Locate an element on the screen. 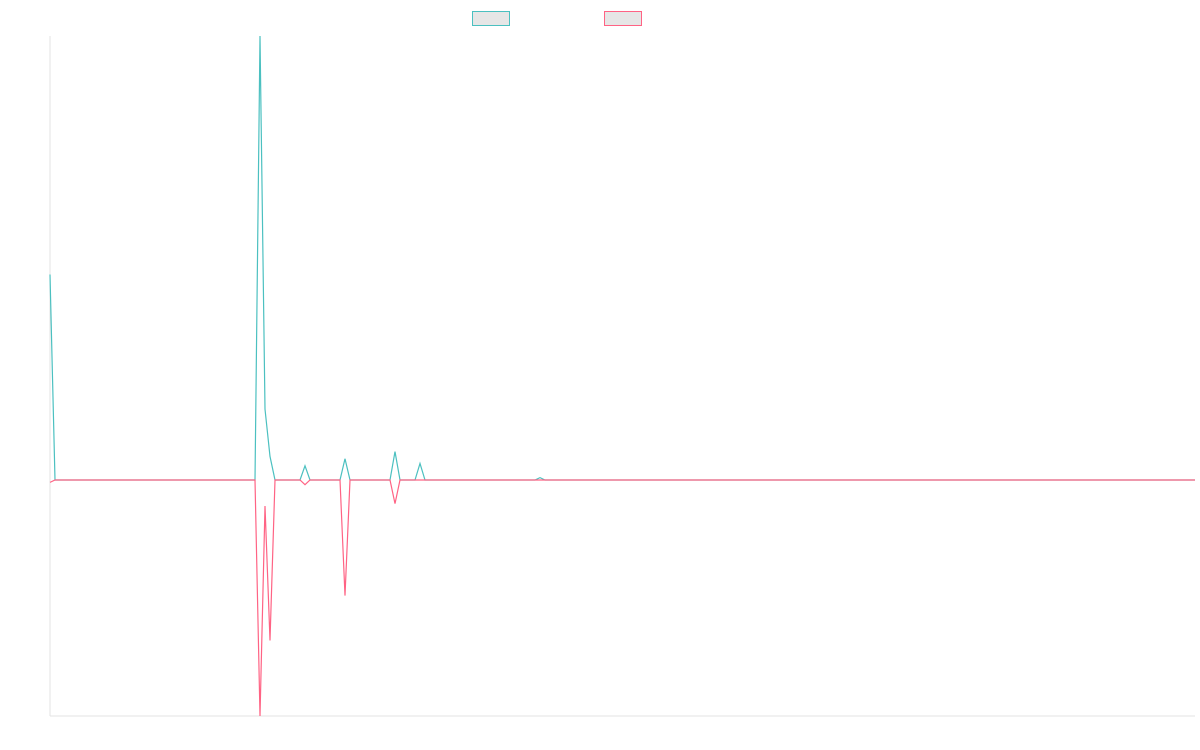 This screenshot has width=1200, height=750. legend is located at coordinates (600, 18).